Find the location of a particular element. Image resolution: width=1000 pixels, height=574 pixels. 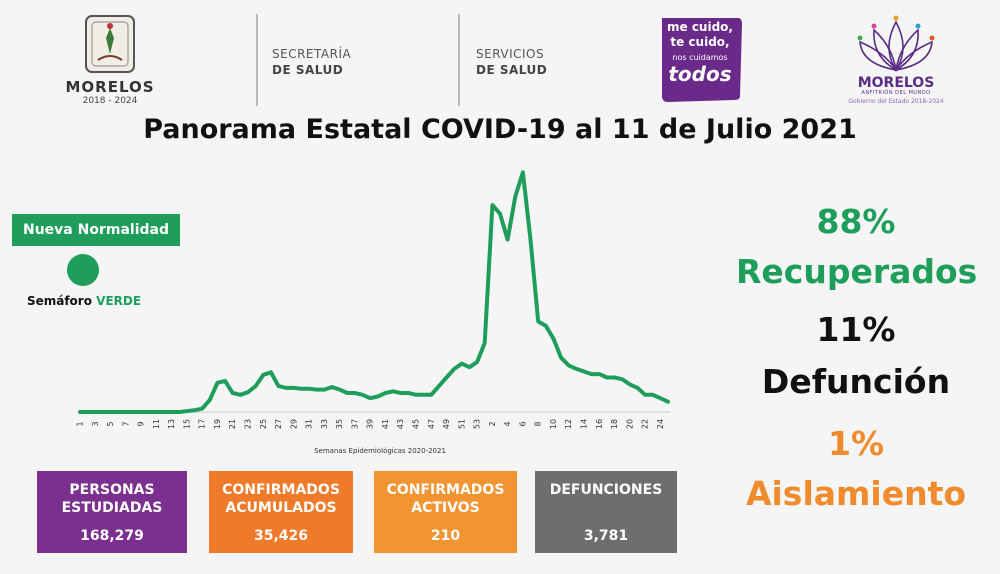

x-tick-label: 47 is located at coordinates (431, 424).